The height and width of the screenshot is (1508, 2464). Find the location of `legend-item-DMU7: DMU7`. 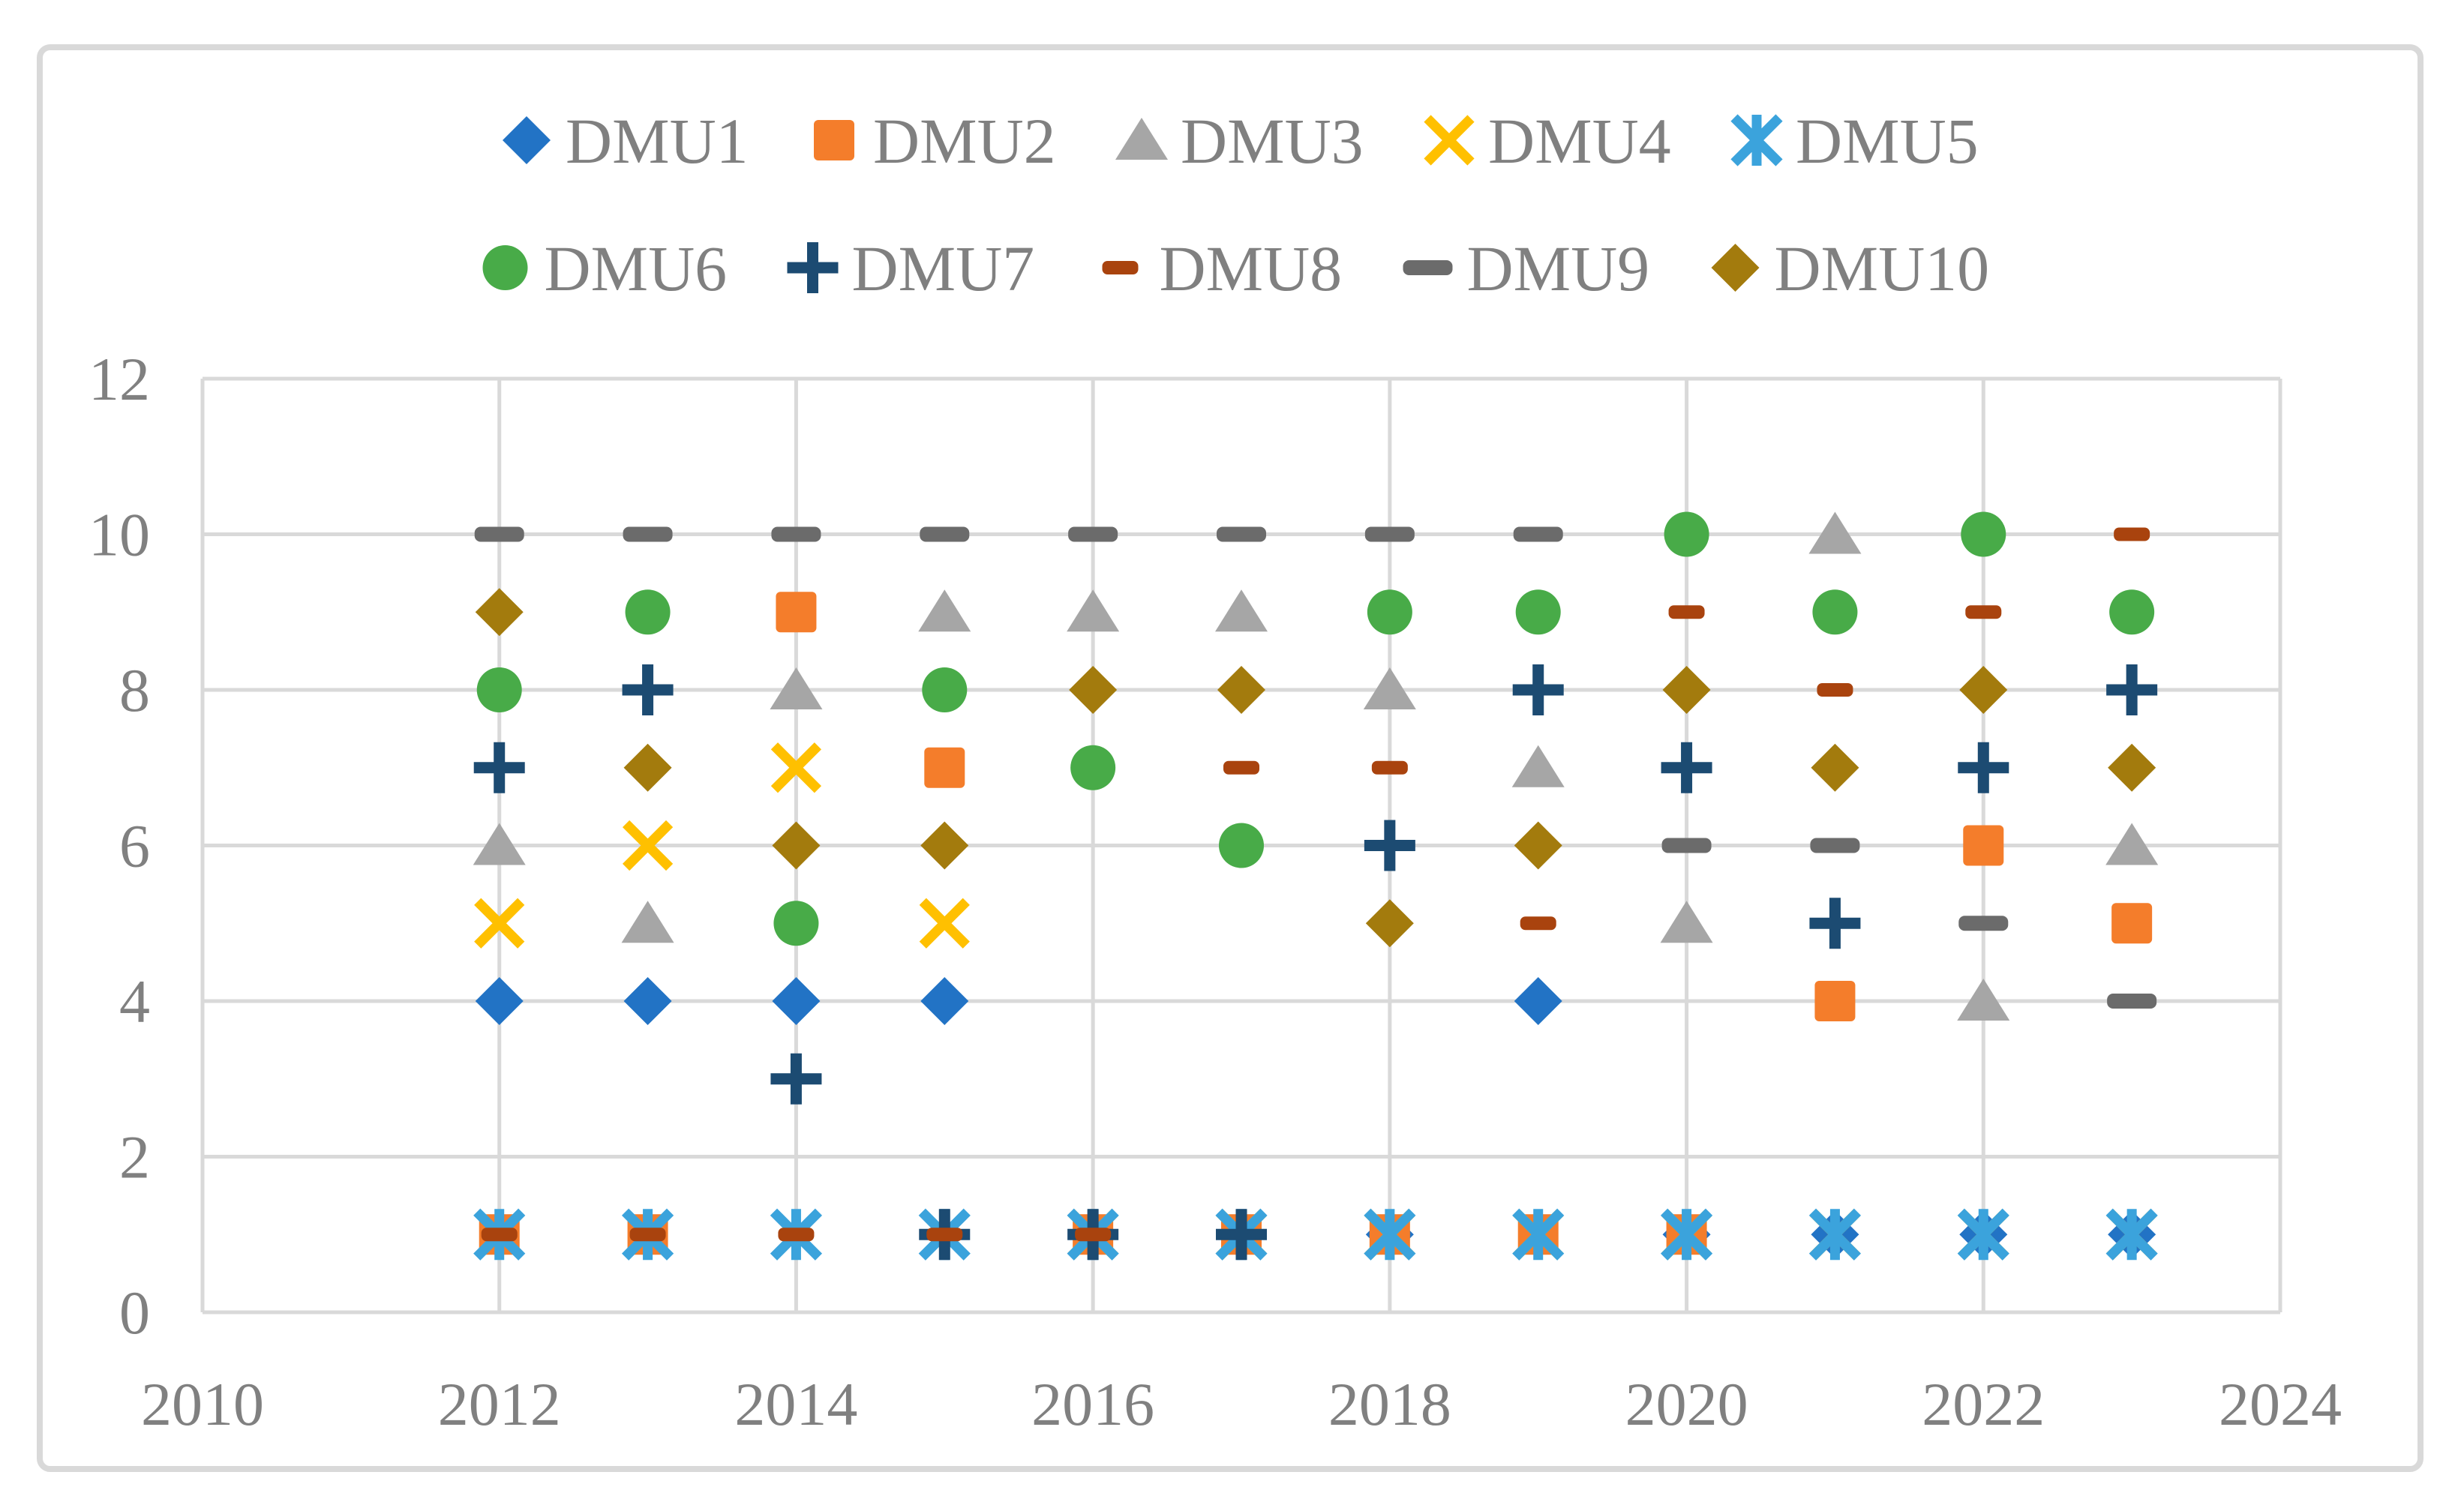

legend-item-DMU7: DMU7 is located at coordinates (911, 268).